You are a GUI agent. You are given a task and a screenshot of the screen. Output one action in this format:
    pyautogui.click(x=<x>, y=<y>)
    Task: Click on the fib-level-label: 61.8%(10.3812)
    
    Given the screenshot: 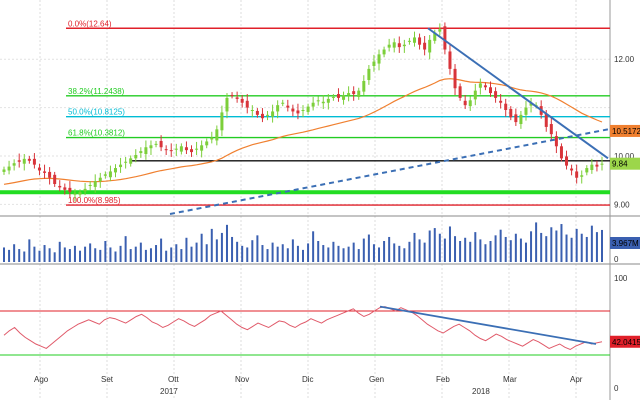 What is the action you would take?
    pyautogui.click(x=96, y=133)
    